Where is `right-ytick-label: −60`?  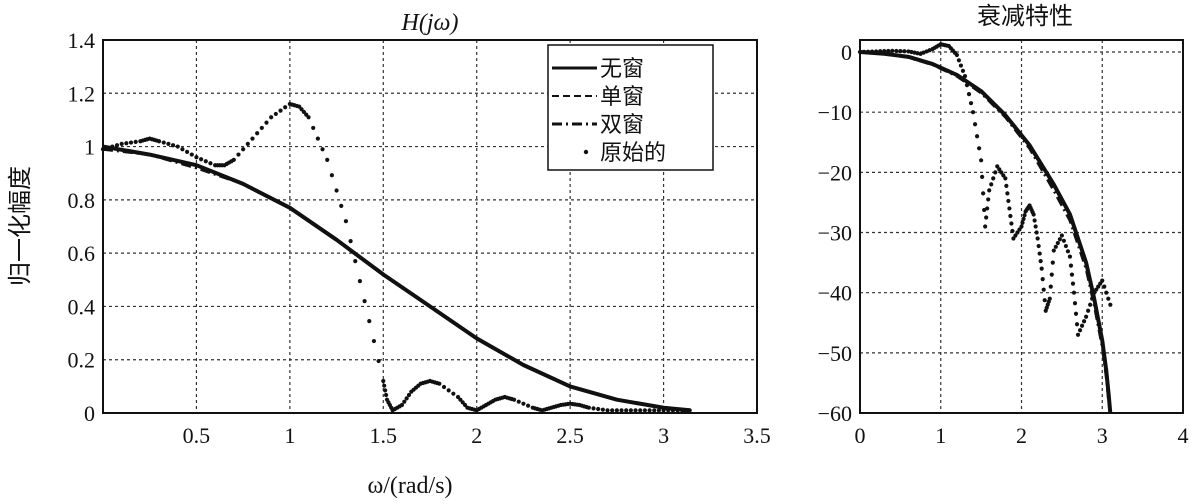 right-ytick-label: −60 is located at coordinates (835, 413).